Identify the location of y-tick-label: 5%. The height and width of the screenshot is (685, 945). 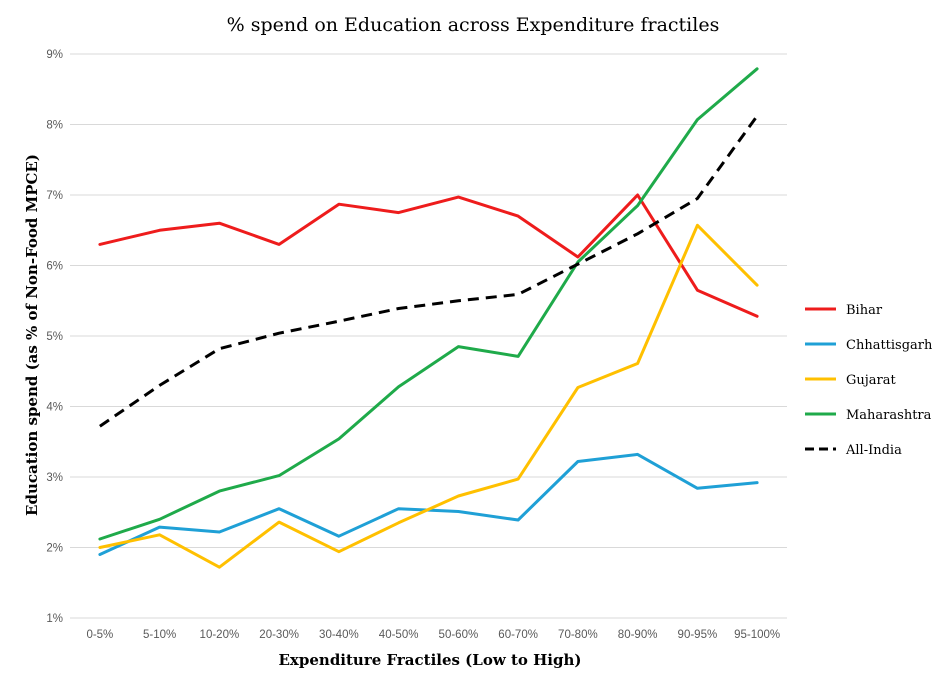
(54, 337).